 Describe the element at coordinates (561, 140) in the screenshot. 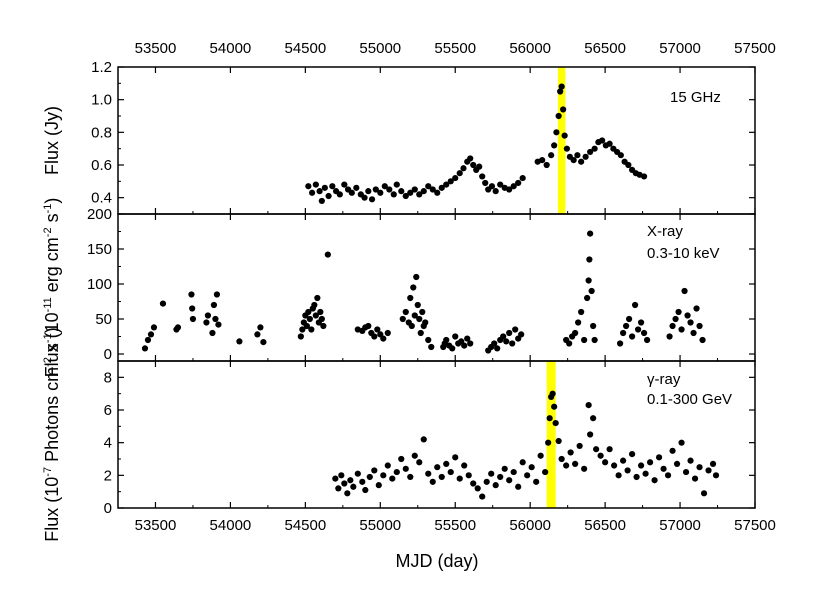

I see `highlight-band-radio` at that location.